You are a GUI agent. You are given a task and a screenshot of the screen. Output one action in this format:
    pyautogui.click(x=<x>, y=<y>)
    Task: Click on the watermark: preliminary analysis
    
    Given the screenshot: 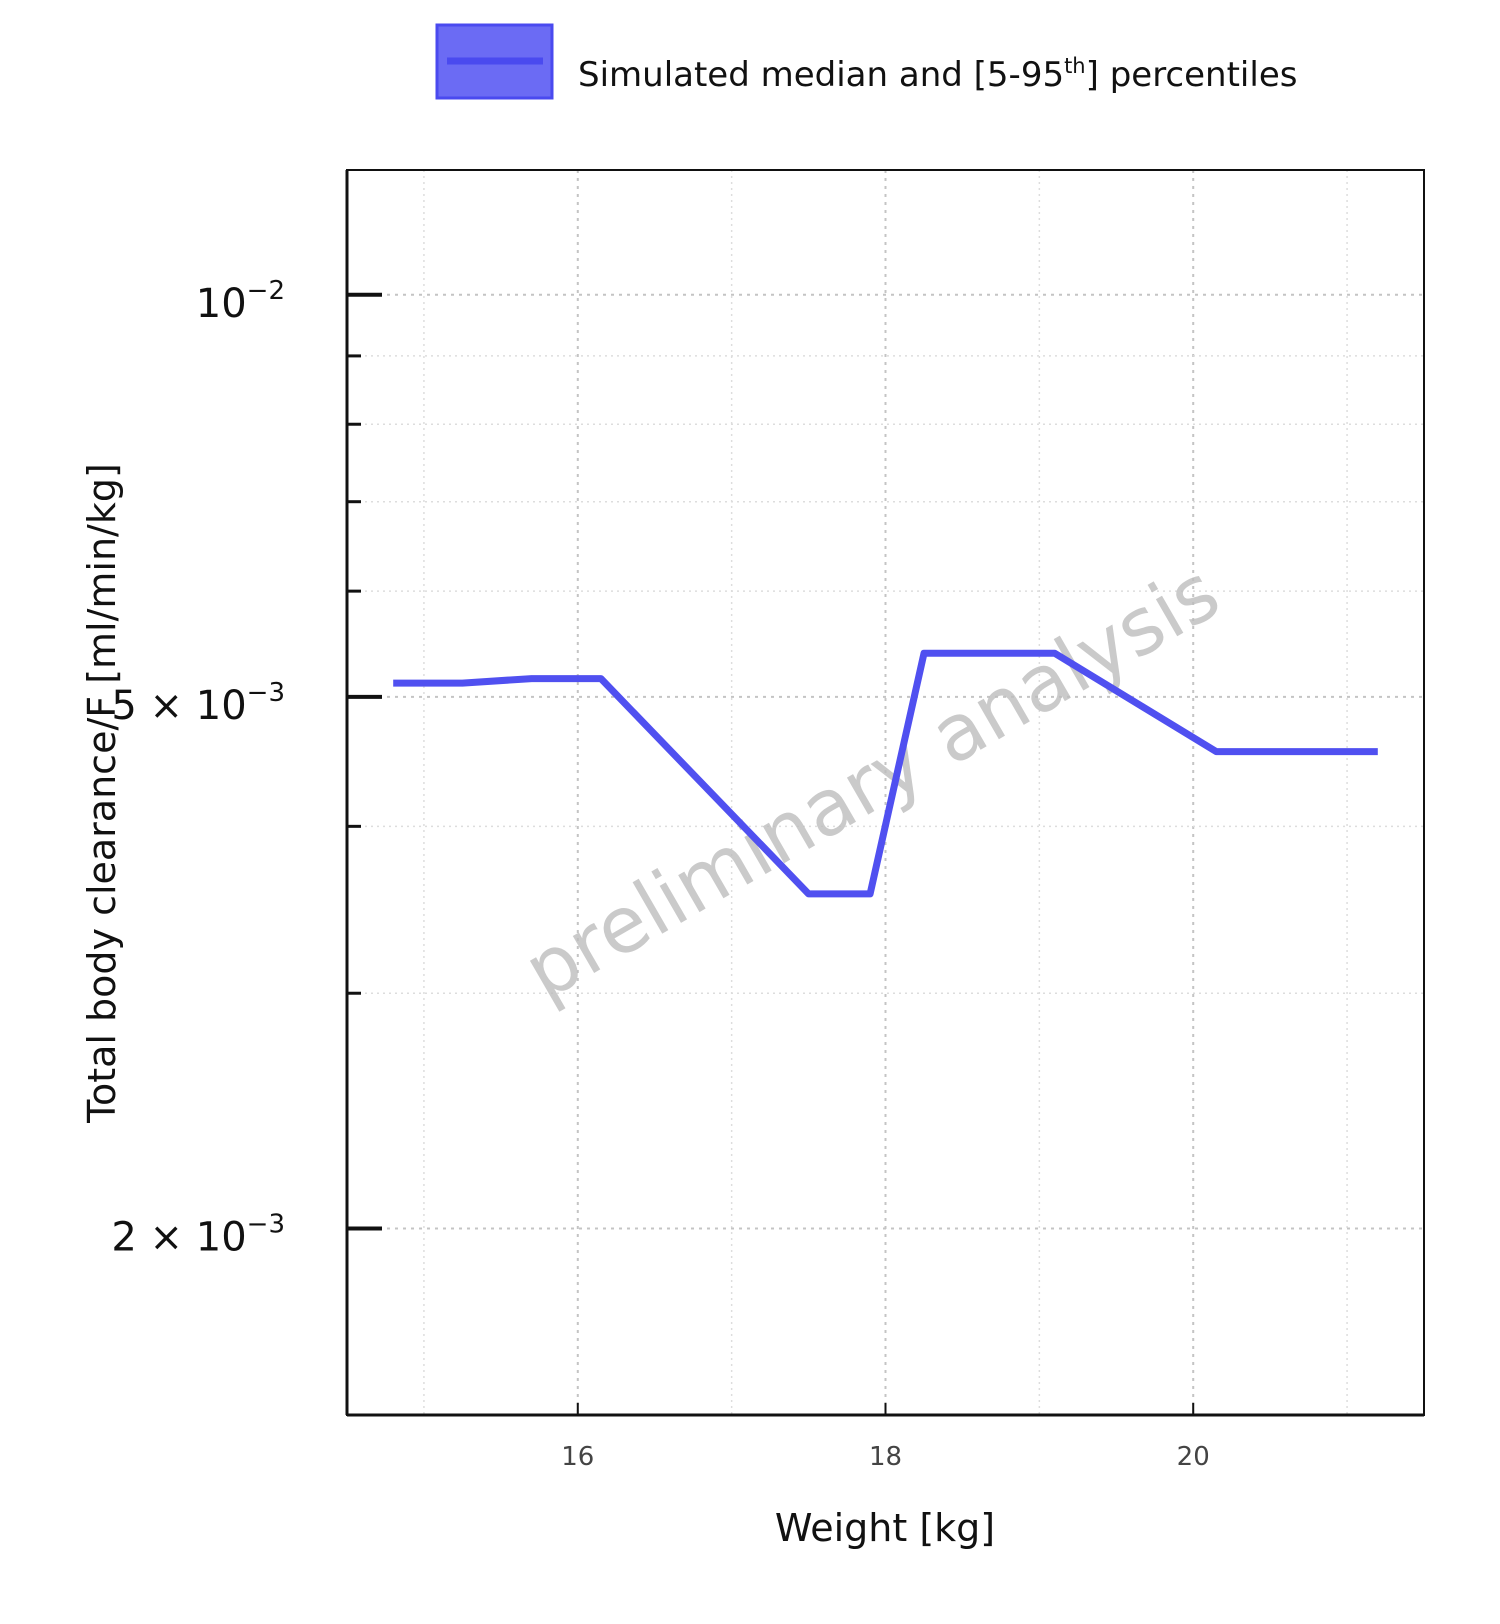 What is the action you would take?
    pyautogui.click(x=872, y=782)
    